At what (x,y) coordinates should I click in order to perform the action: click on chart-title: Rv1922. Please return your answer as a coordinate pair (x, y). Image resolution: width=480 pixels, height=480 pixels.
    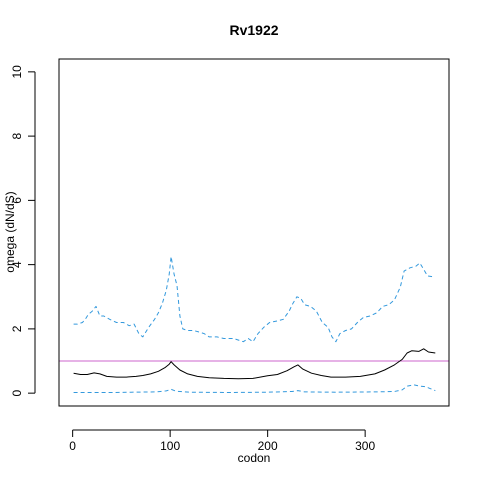
    Looking at the image, I should click on (253, 30).